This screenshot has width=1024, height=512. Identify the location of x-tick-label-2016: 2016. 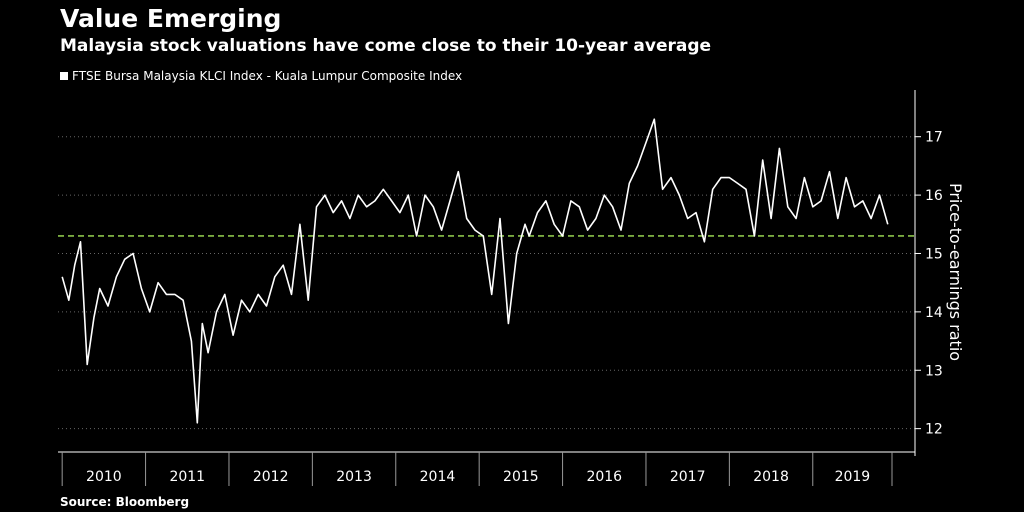
(604, 477).